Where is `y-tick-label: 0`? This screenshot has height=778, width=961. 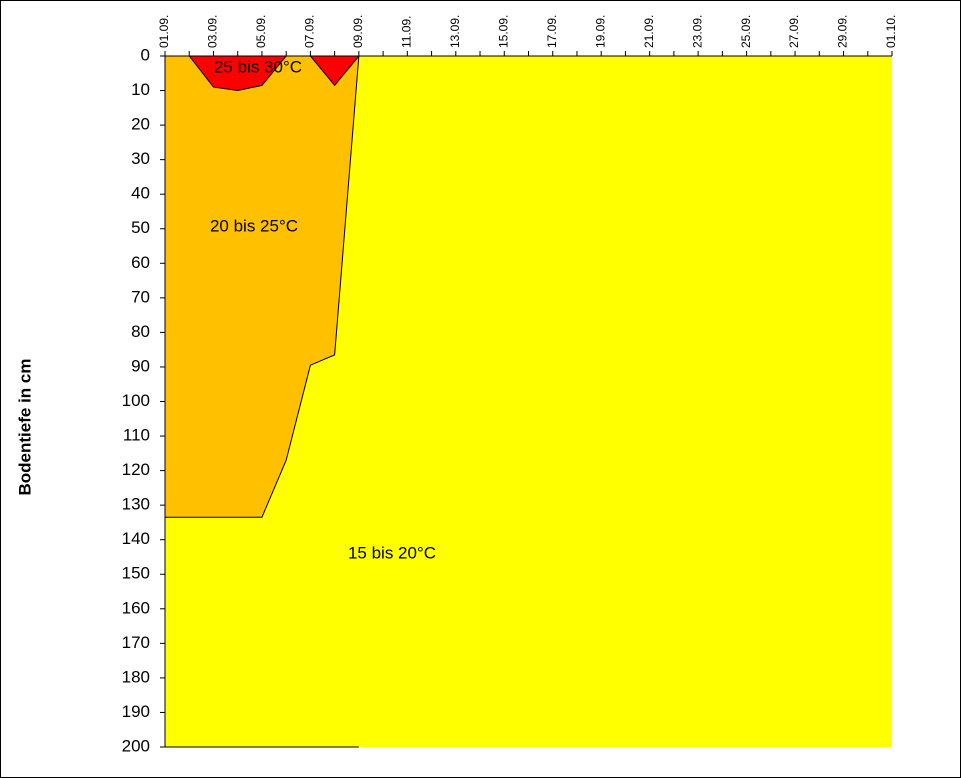 y-tick-label: 0 is located at coordinates (145, 54).